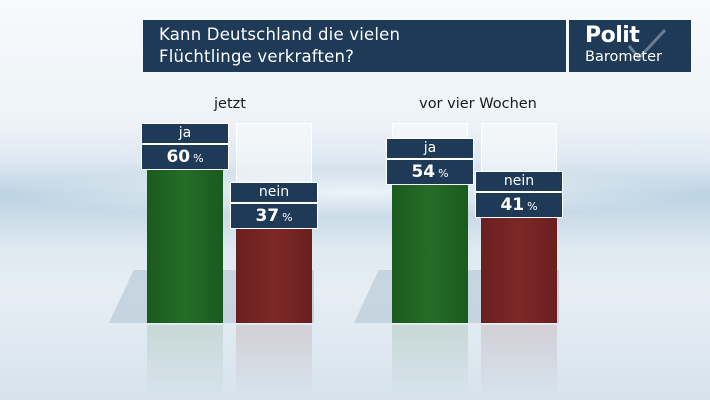  I want to click on title-line-1: Kann Deutschland die vielen, so click(280, 34).